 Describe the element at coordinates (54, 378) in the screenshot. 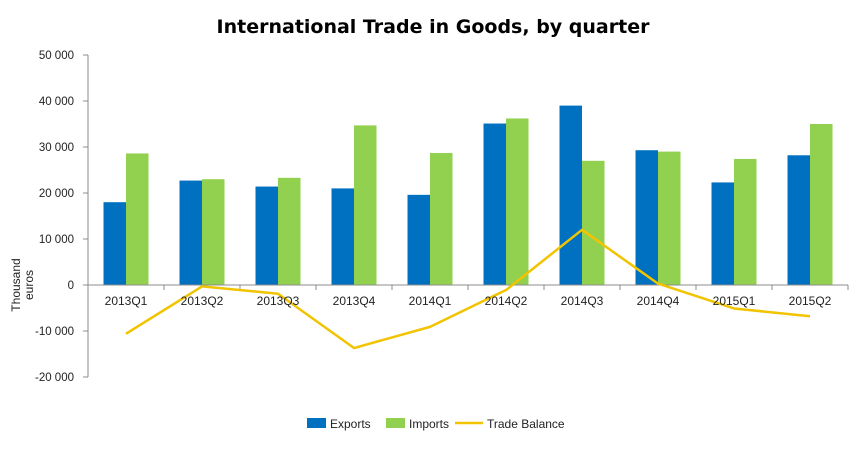

I see `y-tick-label: -20 000` at that location.